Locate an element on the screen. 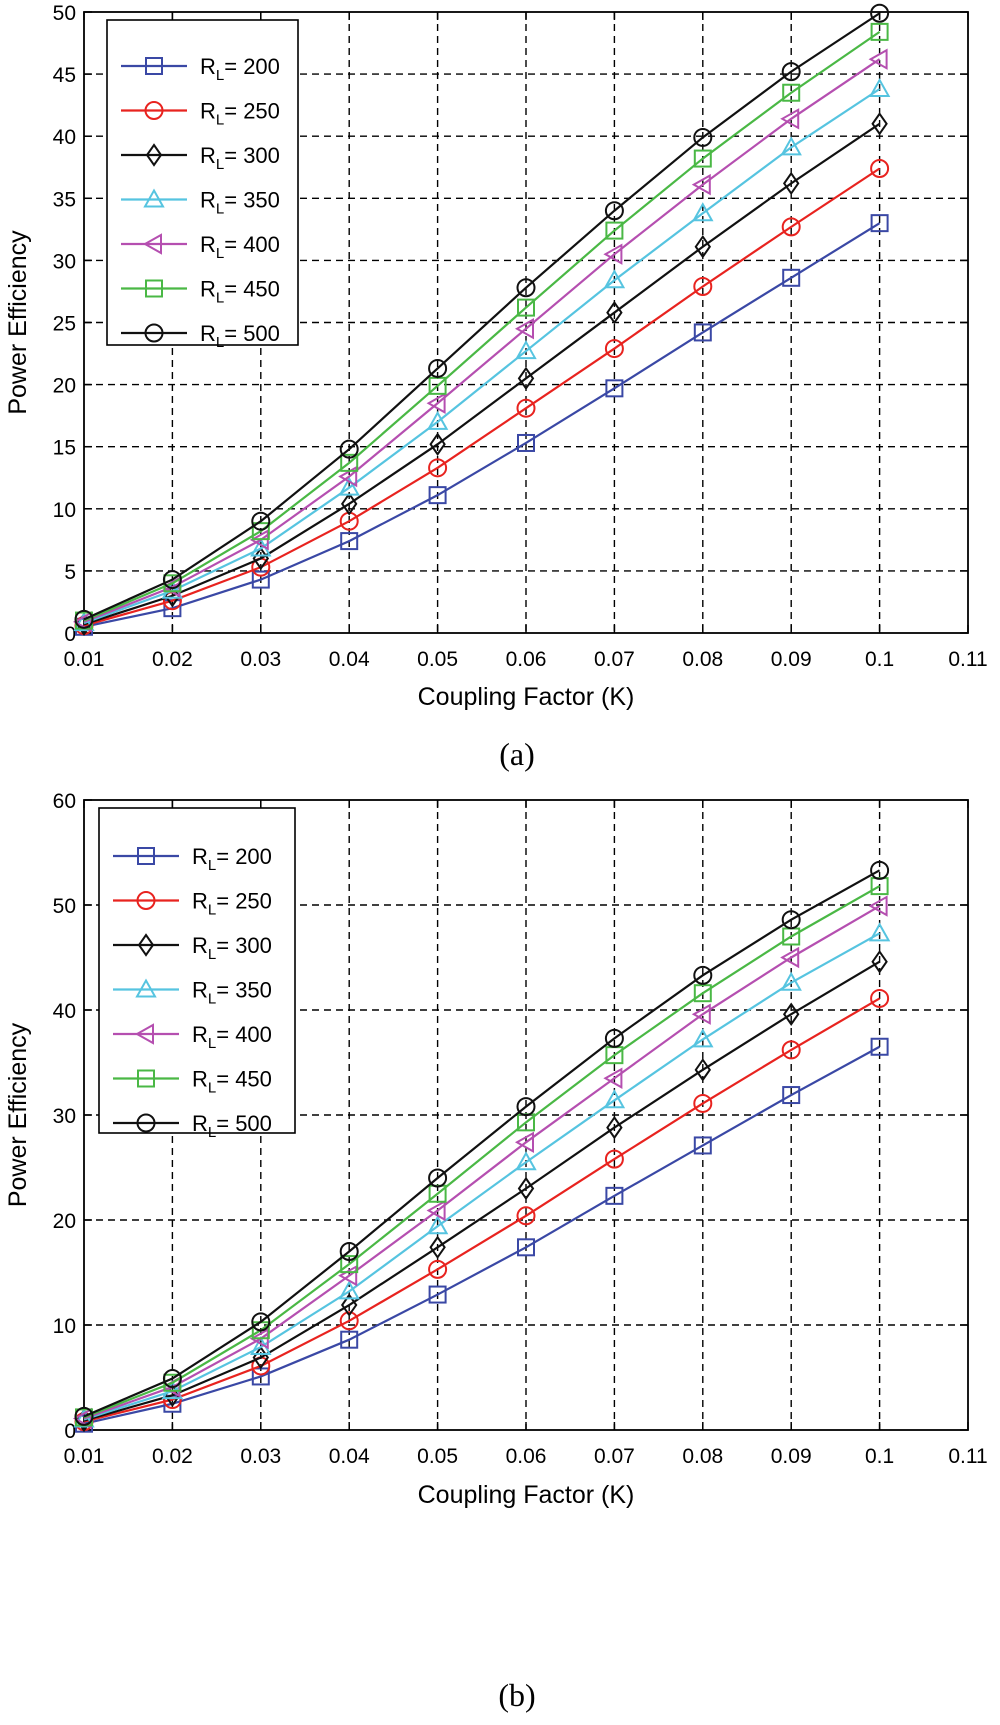  x-tick-label: 0.02 is located at coordinates (172, 1456).